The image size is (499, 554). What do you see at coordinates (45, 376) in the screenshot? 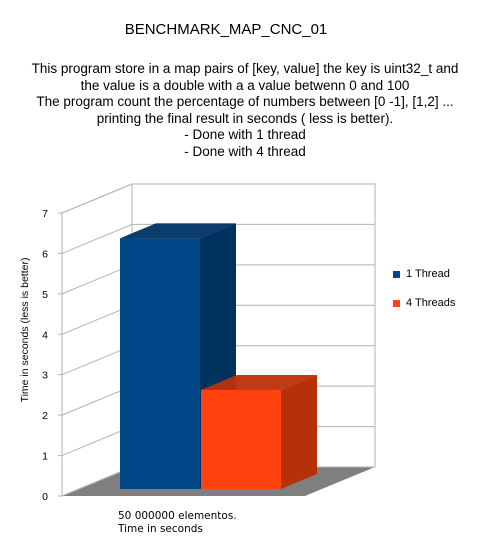
I see `y-tick-label-3: 3` at bounding box center [45, 376].